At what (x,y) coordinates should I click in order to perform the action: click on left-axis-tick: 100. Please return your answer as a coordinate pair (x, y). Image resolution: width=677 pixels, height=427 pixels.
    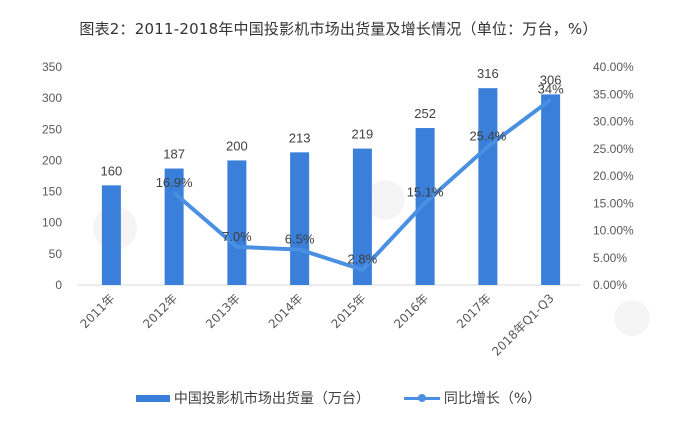
    Looking at the image, I should click on (52, 223).